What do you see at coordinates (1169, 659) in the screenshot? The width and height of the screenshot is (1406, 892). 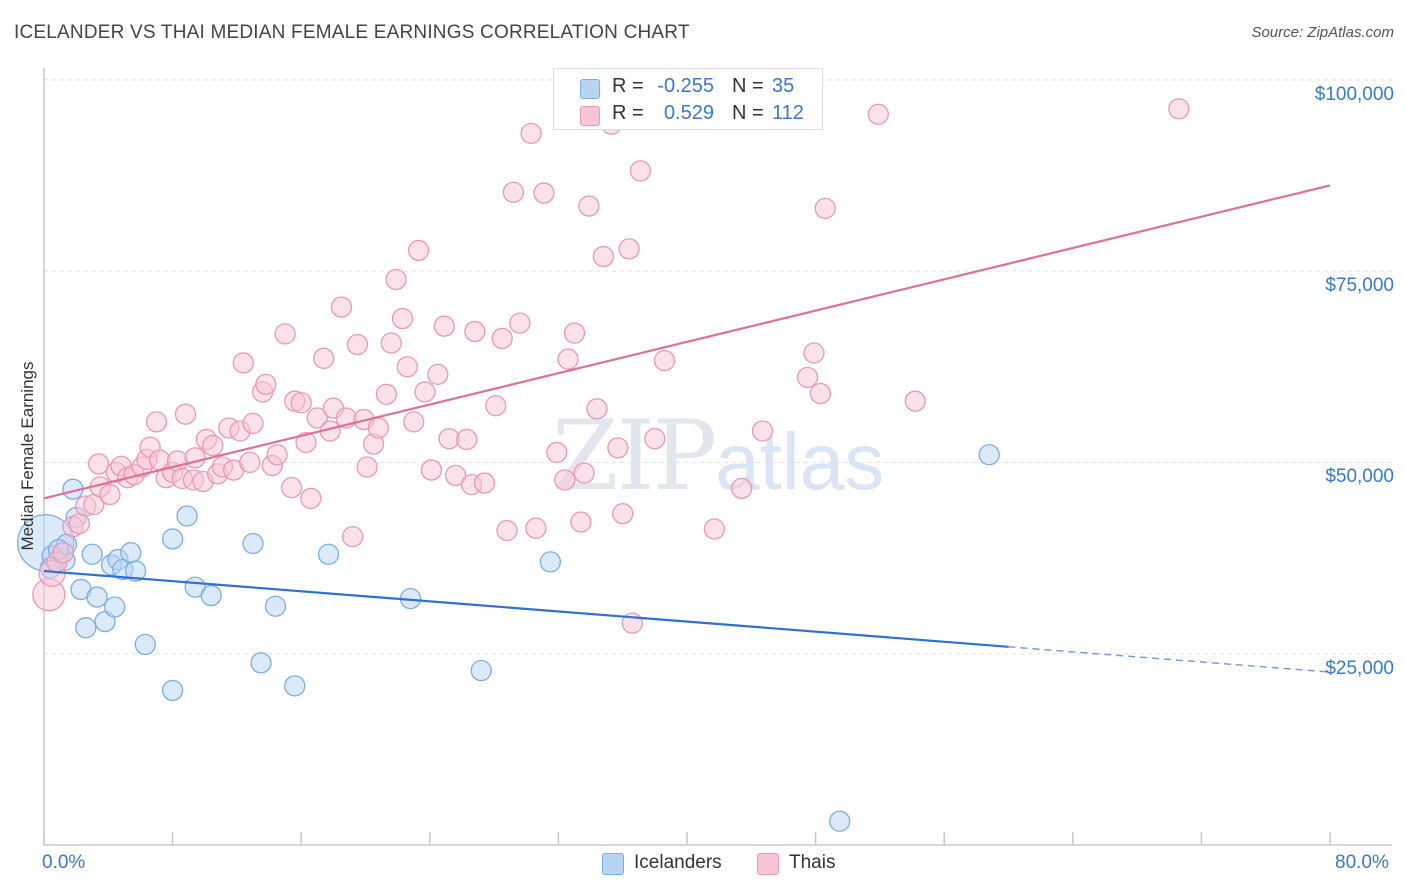 I see `icelanders-trend-extension` at bounding box center [1169, 659].